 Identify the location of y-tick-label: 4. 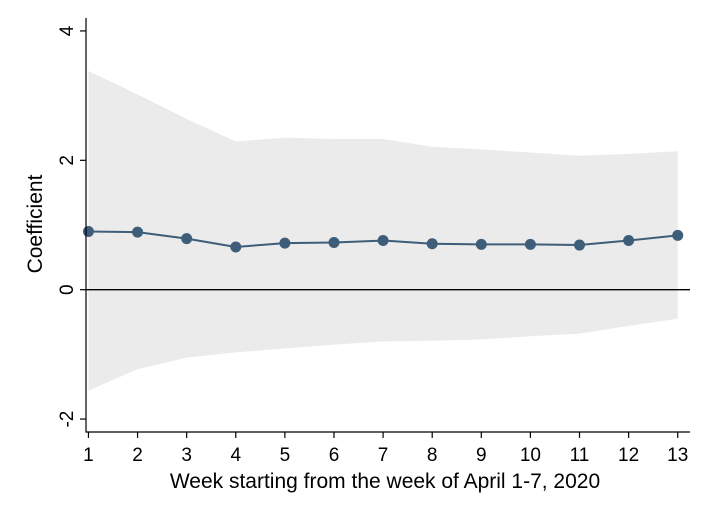
(67, 30).